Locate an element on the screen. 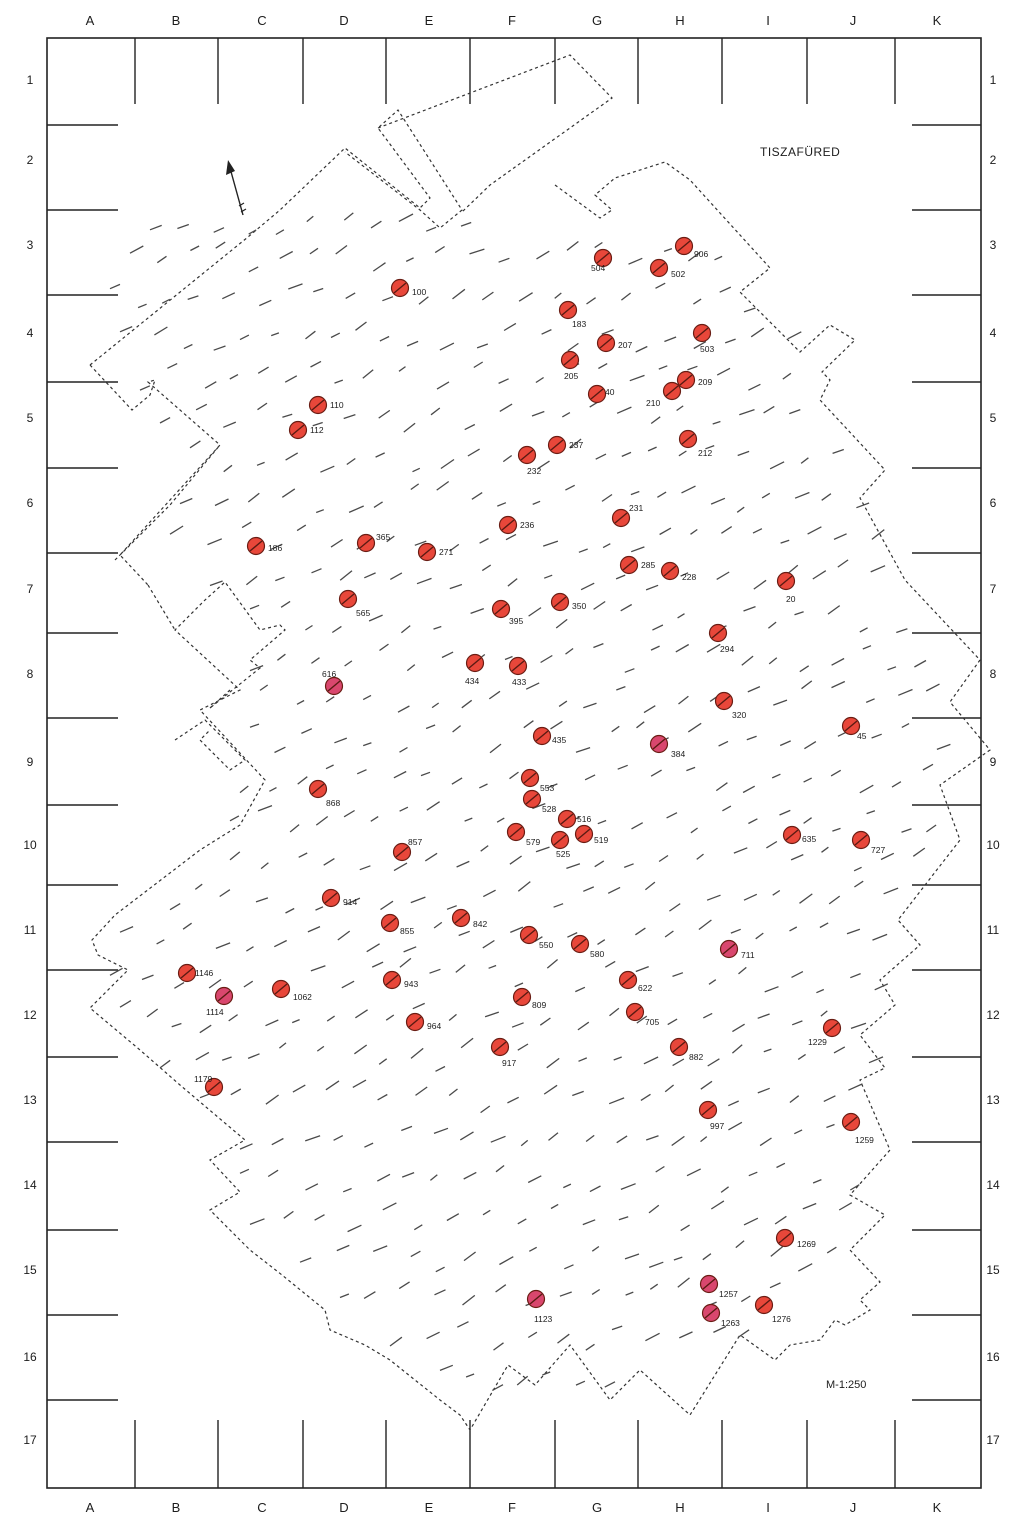 The height and width of the screenshot is (1524, 1009). grave-marker: 212 is located at coordinates (695, 444).